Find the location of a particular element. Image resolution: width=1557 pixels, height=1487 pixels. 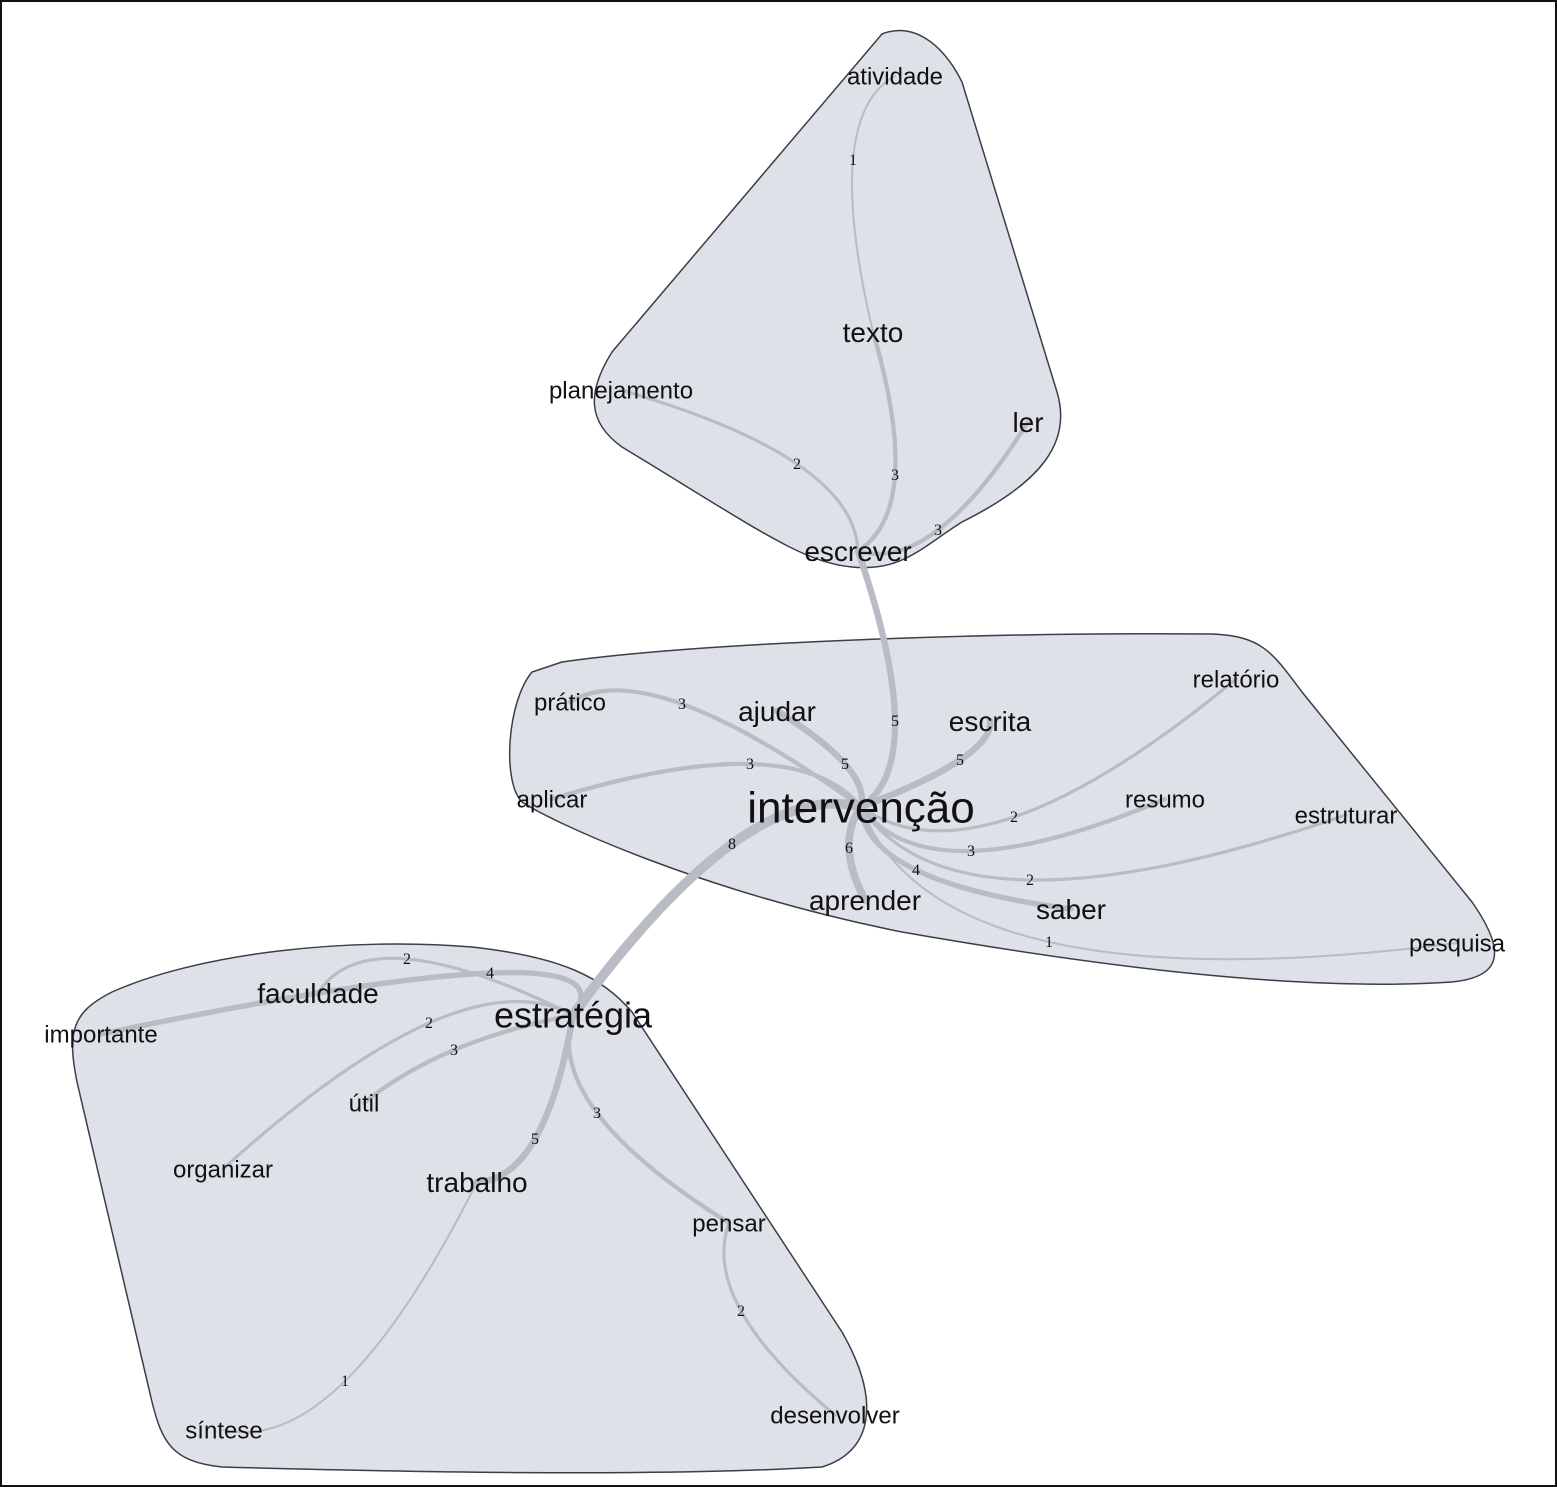

node-label: intervenção is located at coordinates (860, 807).